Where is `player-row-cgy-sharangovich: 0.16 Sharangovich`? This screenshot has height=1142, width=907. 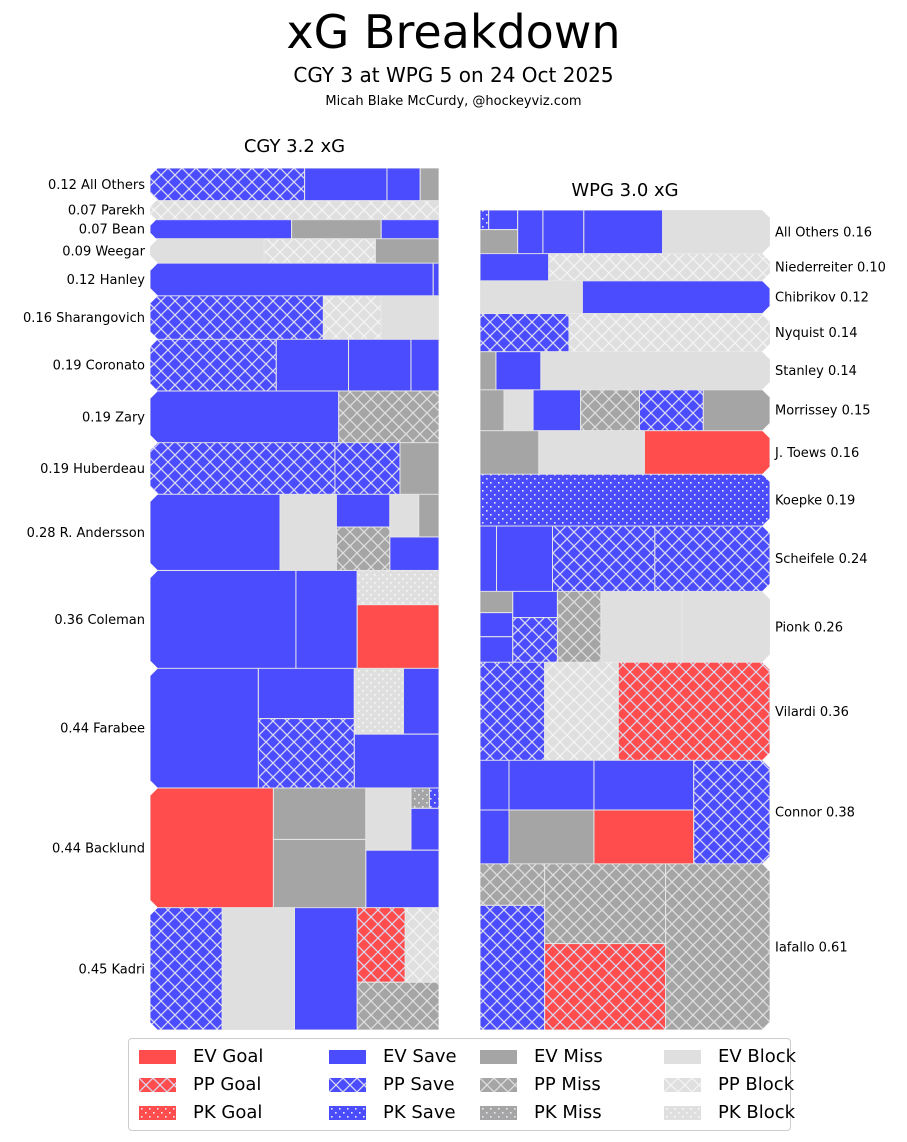
player-row-cgy-sharangovich: 0.16 Sharangovich is located at coordinates (231, 317).